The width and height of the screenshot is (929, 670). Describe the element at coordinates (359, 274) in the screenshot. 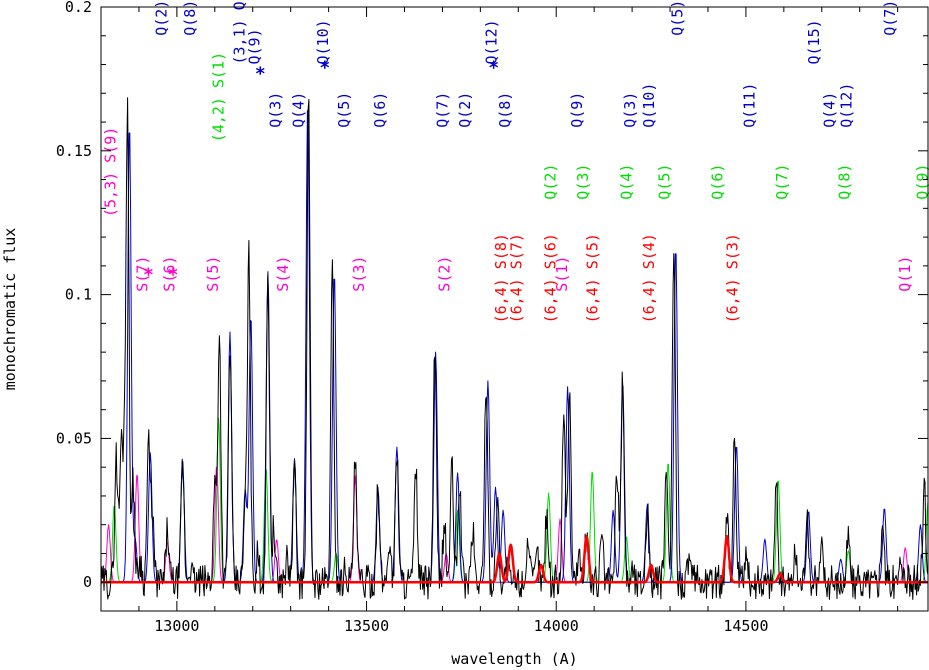

I see `line-id-label: S(3)` at that location.